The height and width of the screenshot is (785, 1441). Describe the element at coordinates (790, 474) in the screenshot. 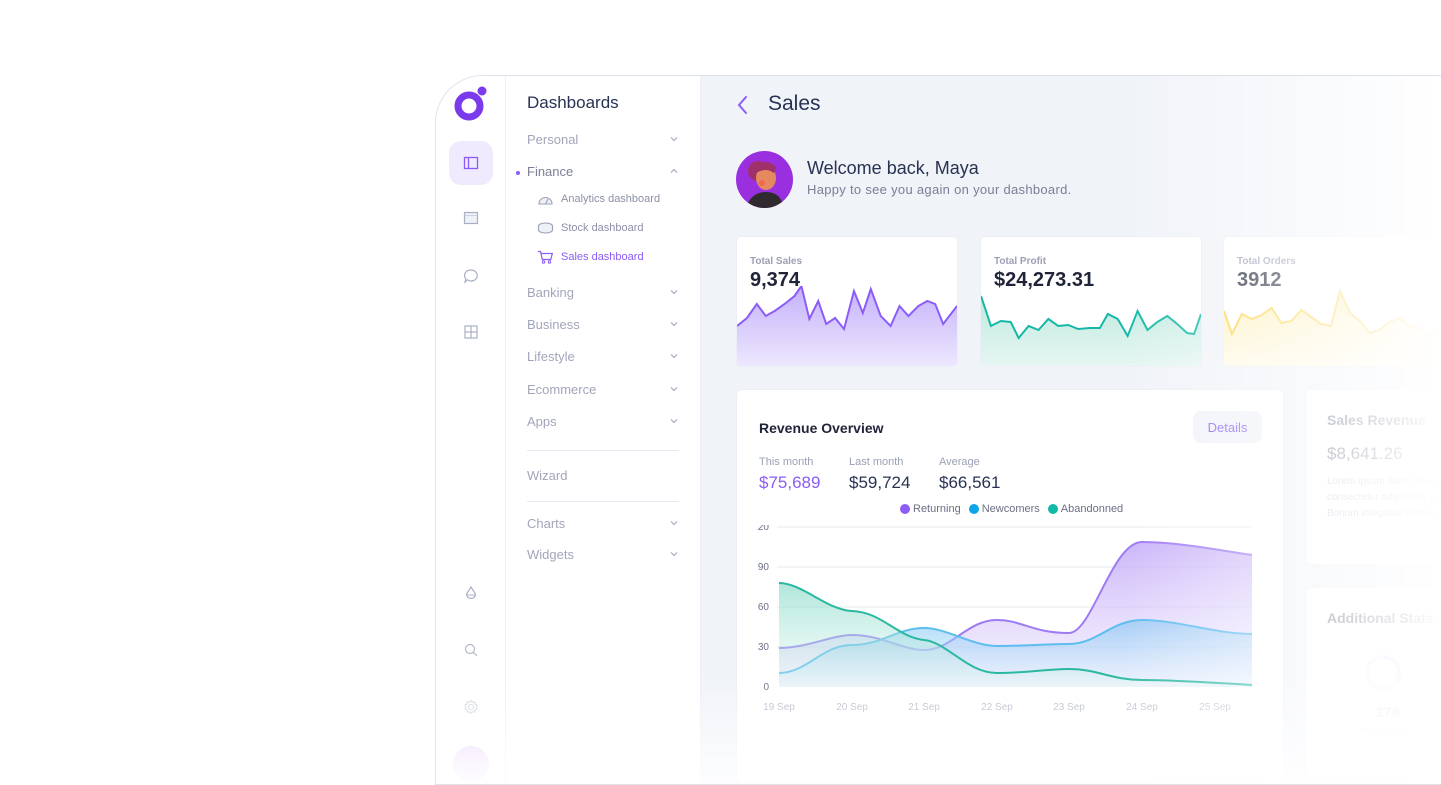

I see `kpi-this-month: This month $75,689` at that location.